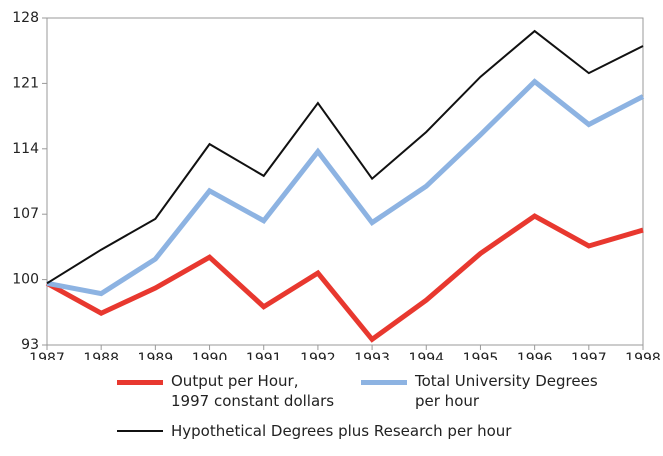  What do you see at coordinates (25, 280) in the screenshot?
I see `y-tick-label: 100` at bounding box center [25, 280].